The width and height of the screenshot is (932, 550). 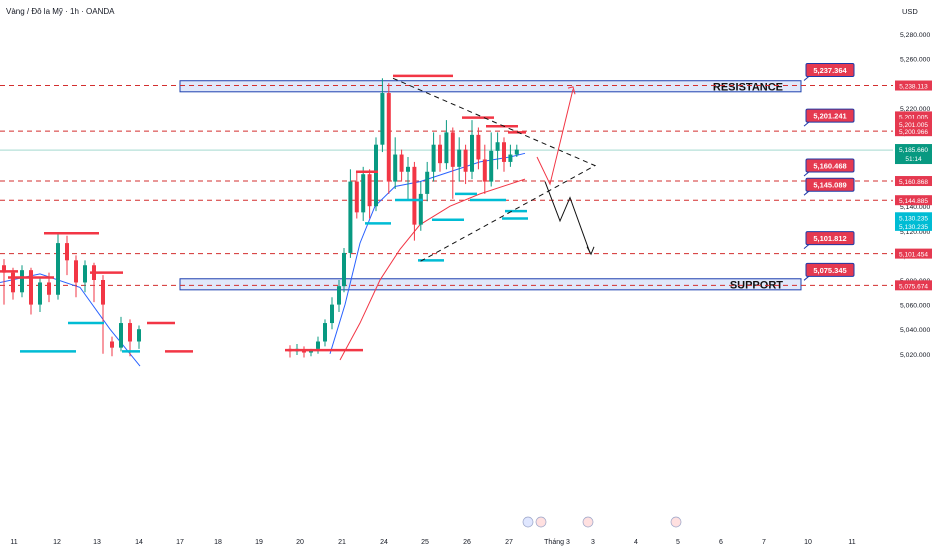 What do you see at coordinates (259, 542) in the screenshot?
I see `x-tick-label: 19` at bounding box center [259, 542].